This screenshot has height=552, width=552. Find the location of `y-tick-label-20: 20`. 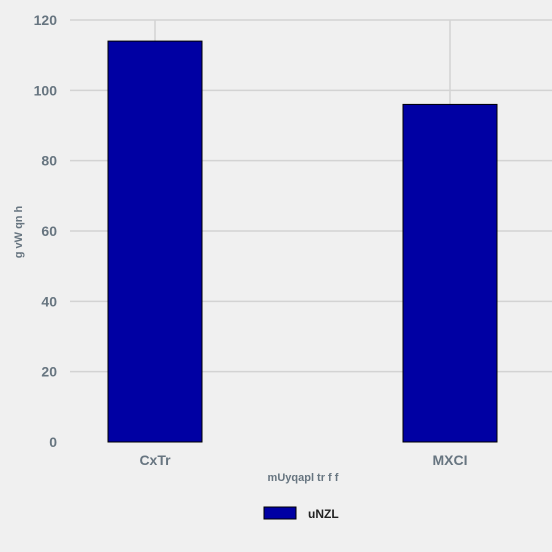

y-tick-label-20: 20 is located at coordinates (49, 372).